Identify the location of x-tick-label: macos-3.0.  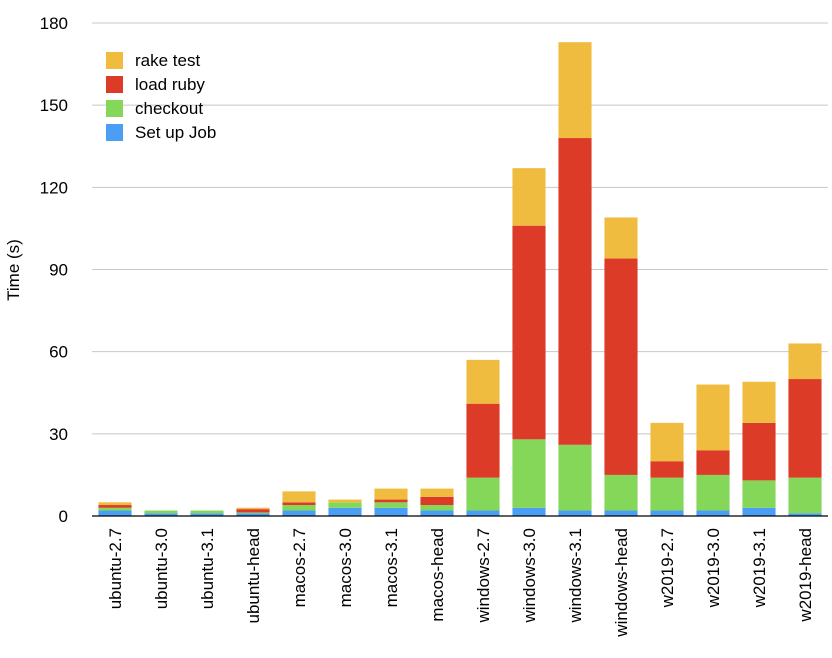
(345, 567).